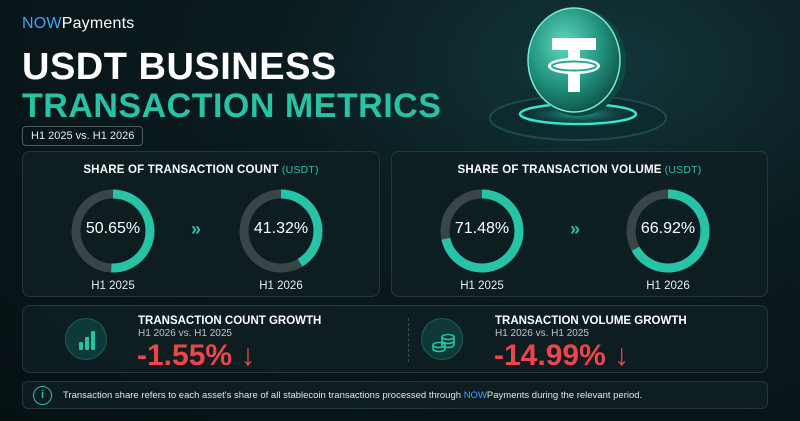 The height and width of the screenshot is (421, 800). What do you see at coordinates (508, 395) in the screenshot?
I see `footnote-brand-payments: Payments` at bounding box center [508, 395].